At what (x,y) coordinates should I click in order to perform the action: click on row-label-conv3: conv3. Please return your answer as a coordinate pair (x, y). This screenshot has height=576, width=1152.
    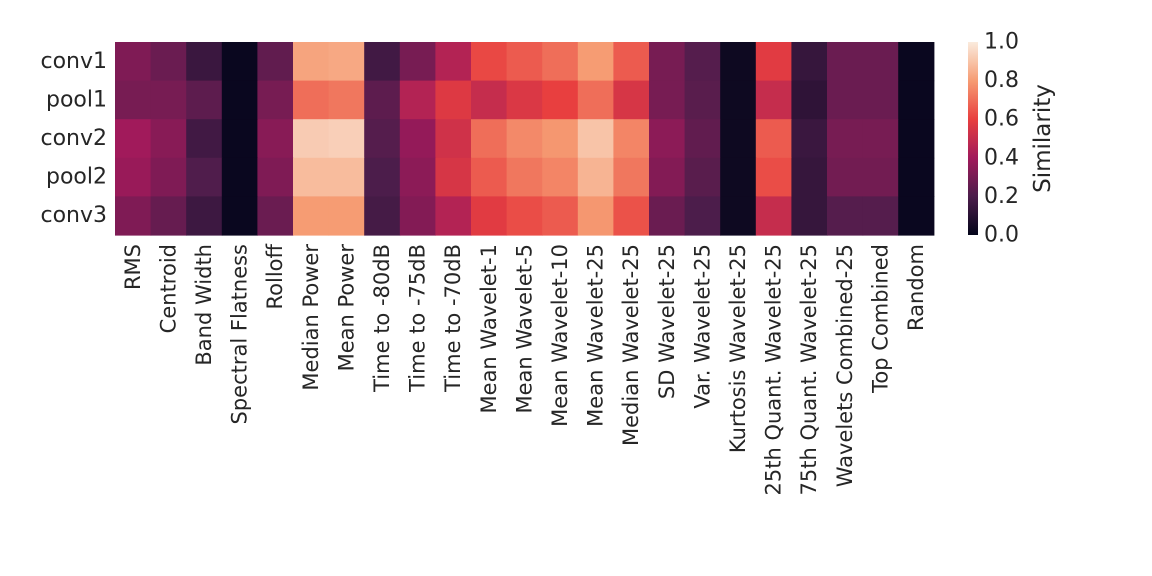
    Looking at the image, I should click on (73, 215).